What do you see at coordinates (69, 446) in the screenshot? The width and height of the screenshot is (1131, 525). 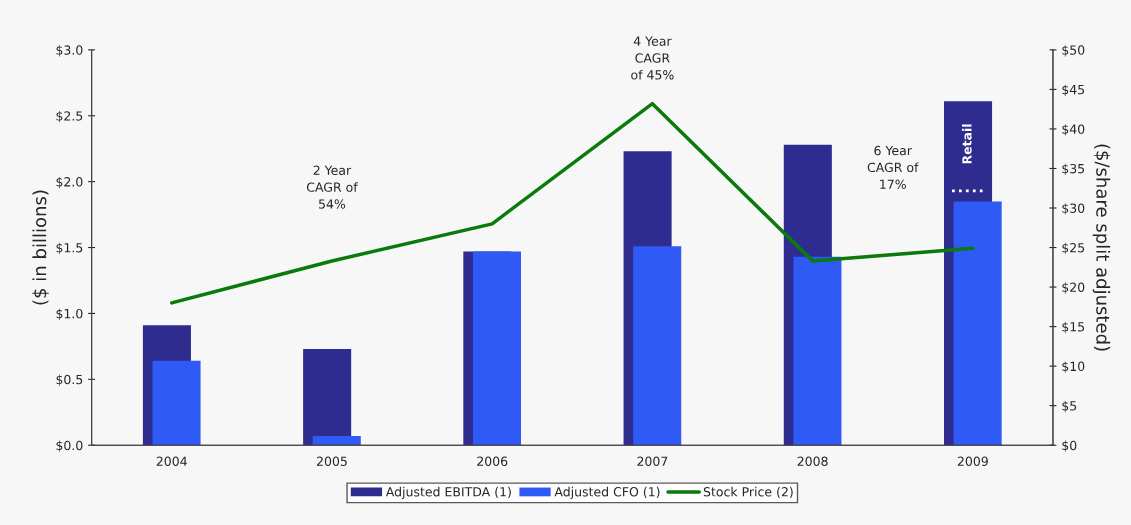 I see `y-tick-label: $0.0` at bounding box center [69, 446].